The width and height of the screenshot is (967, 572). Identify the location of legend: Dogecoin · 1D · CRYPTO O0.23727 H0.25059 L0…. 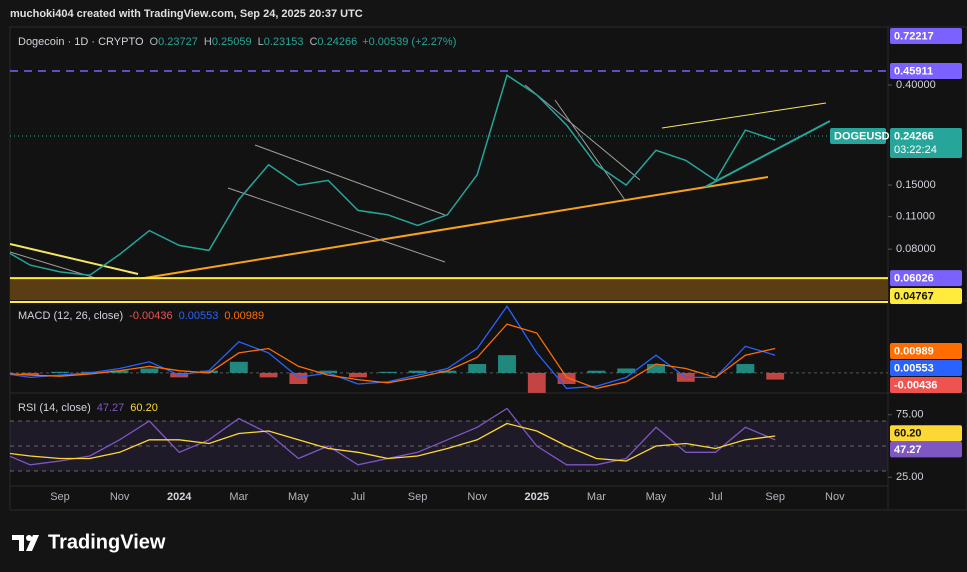
(237, 42).